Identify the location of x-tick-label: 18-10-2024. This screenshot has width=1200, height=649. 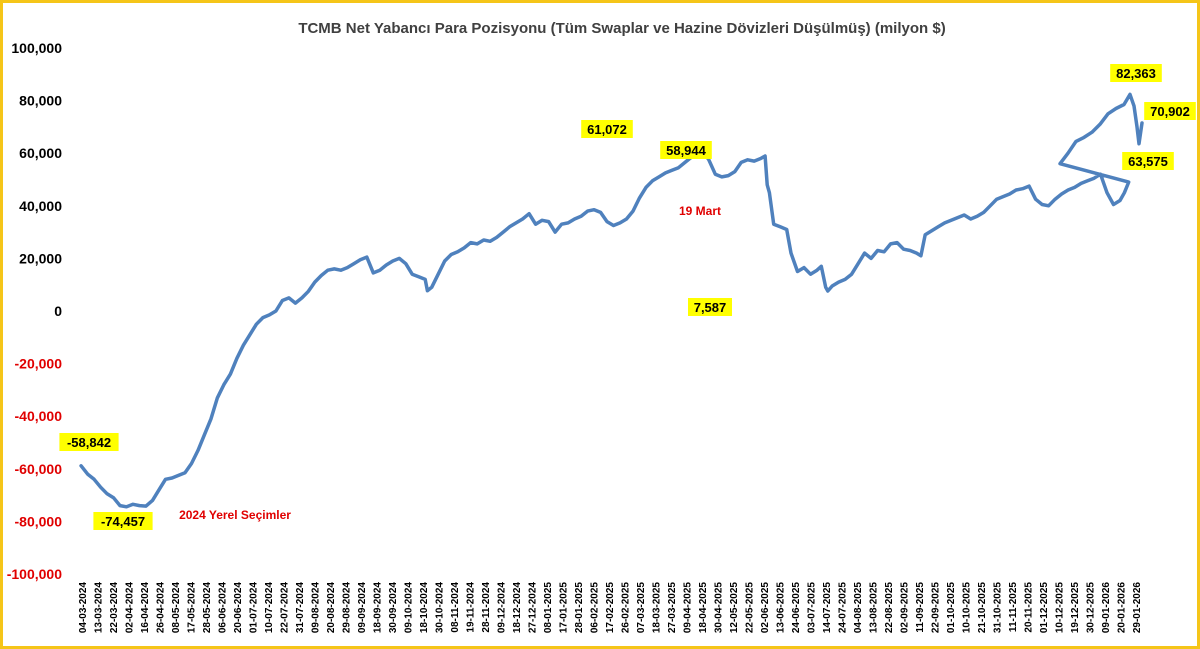
(424, 608).